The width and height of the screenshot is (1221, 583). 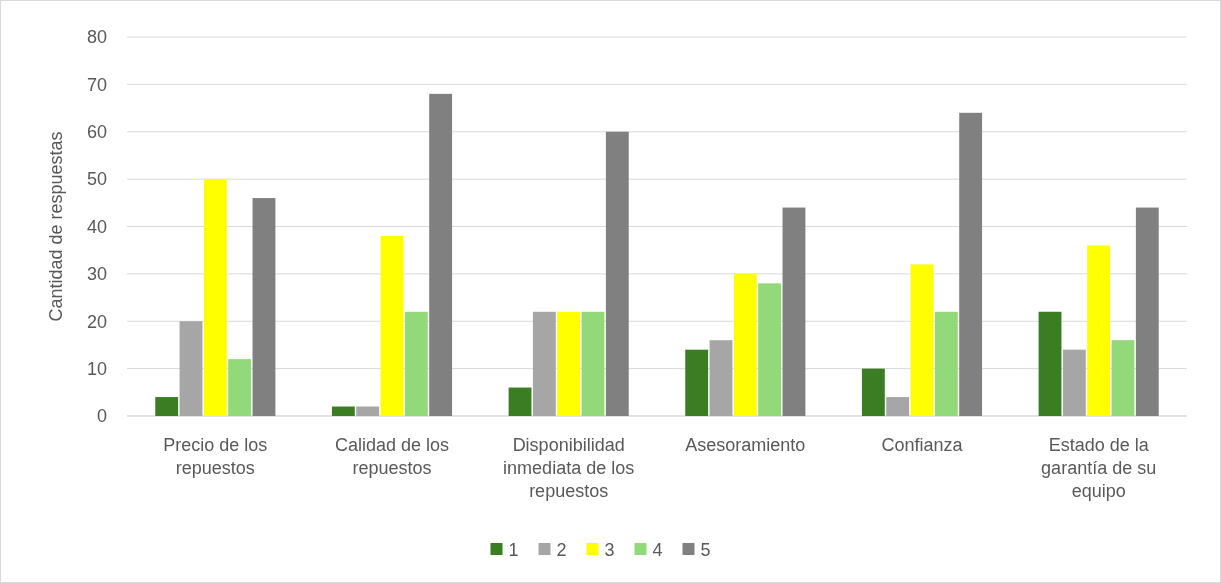 What do you see at coordinates (96, 368) in the screenshot?
I see `y-tick-label: 10` at bounding box center [96, 368].